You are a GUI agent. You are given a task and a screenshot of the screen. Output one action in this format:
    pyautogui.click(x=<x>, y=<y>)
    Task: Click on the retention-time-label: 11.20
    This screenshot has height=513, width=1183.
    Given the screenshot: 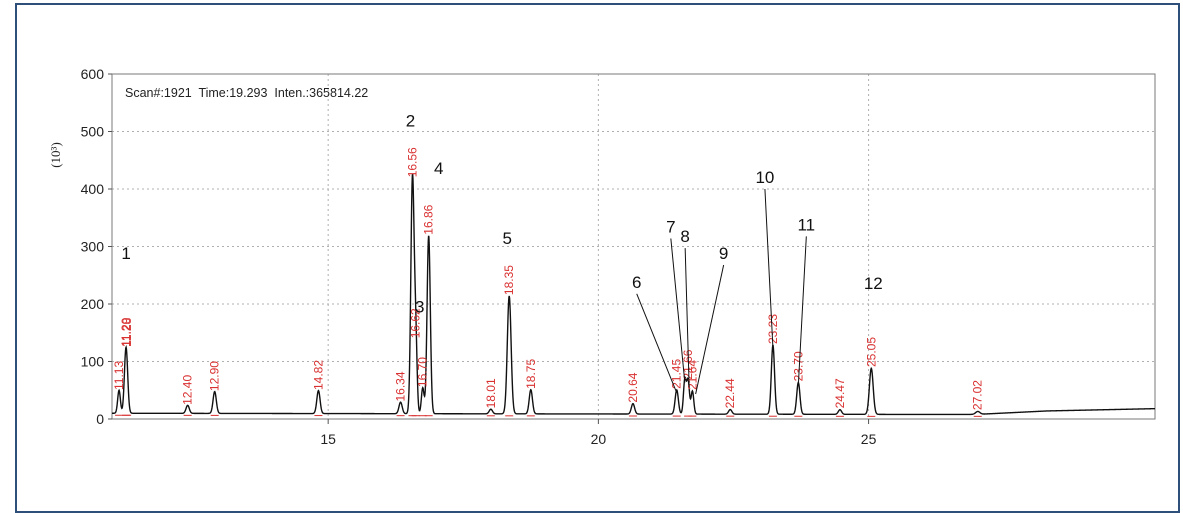 What is the action you would take?
    pyautogui.click(x=126, y=331)
    